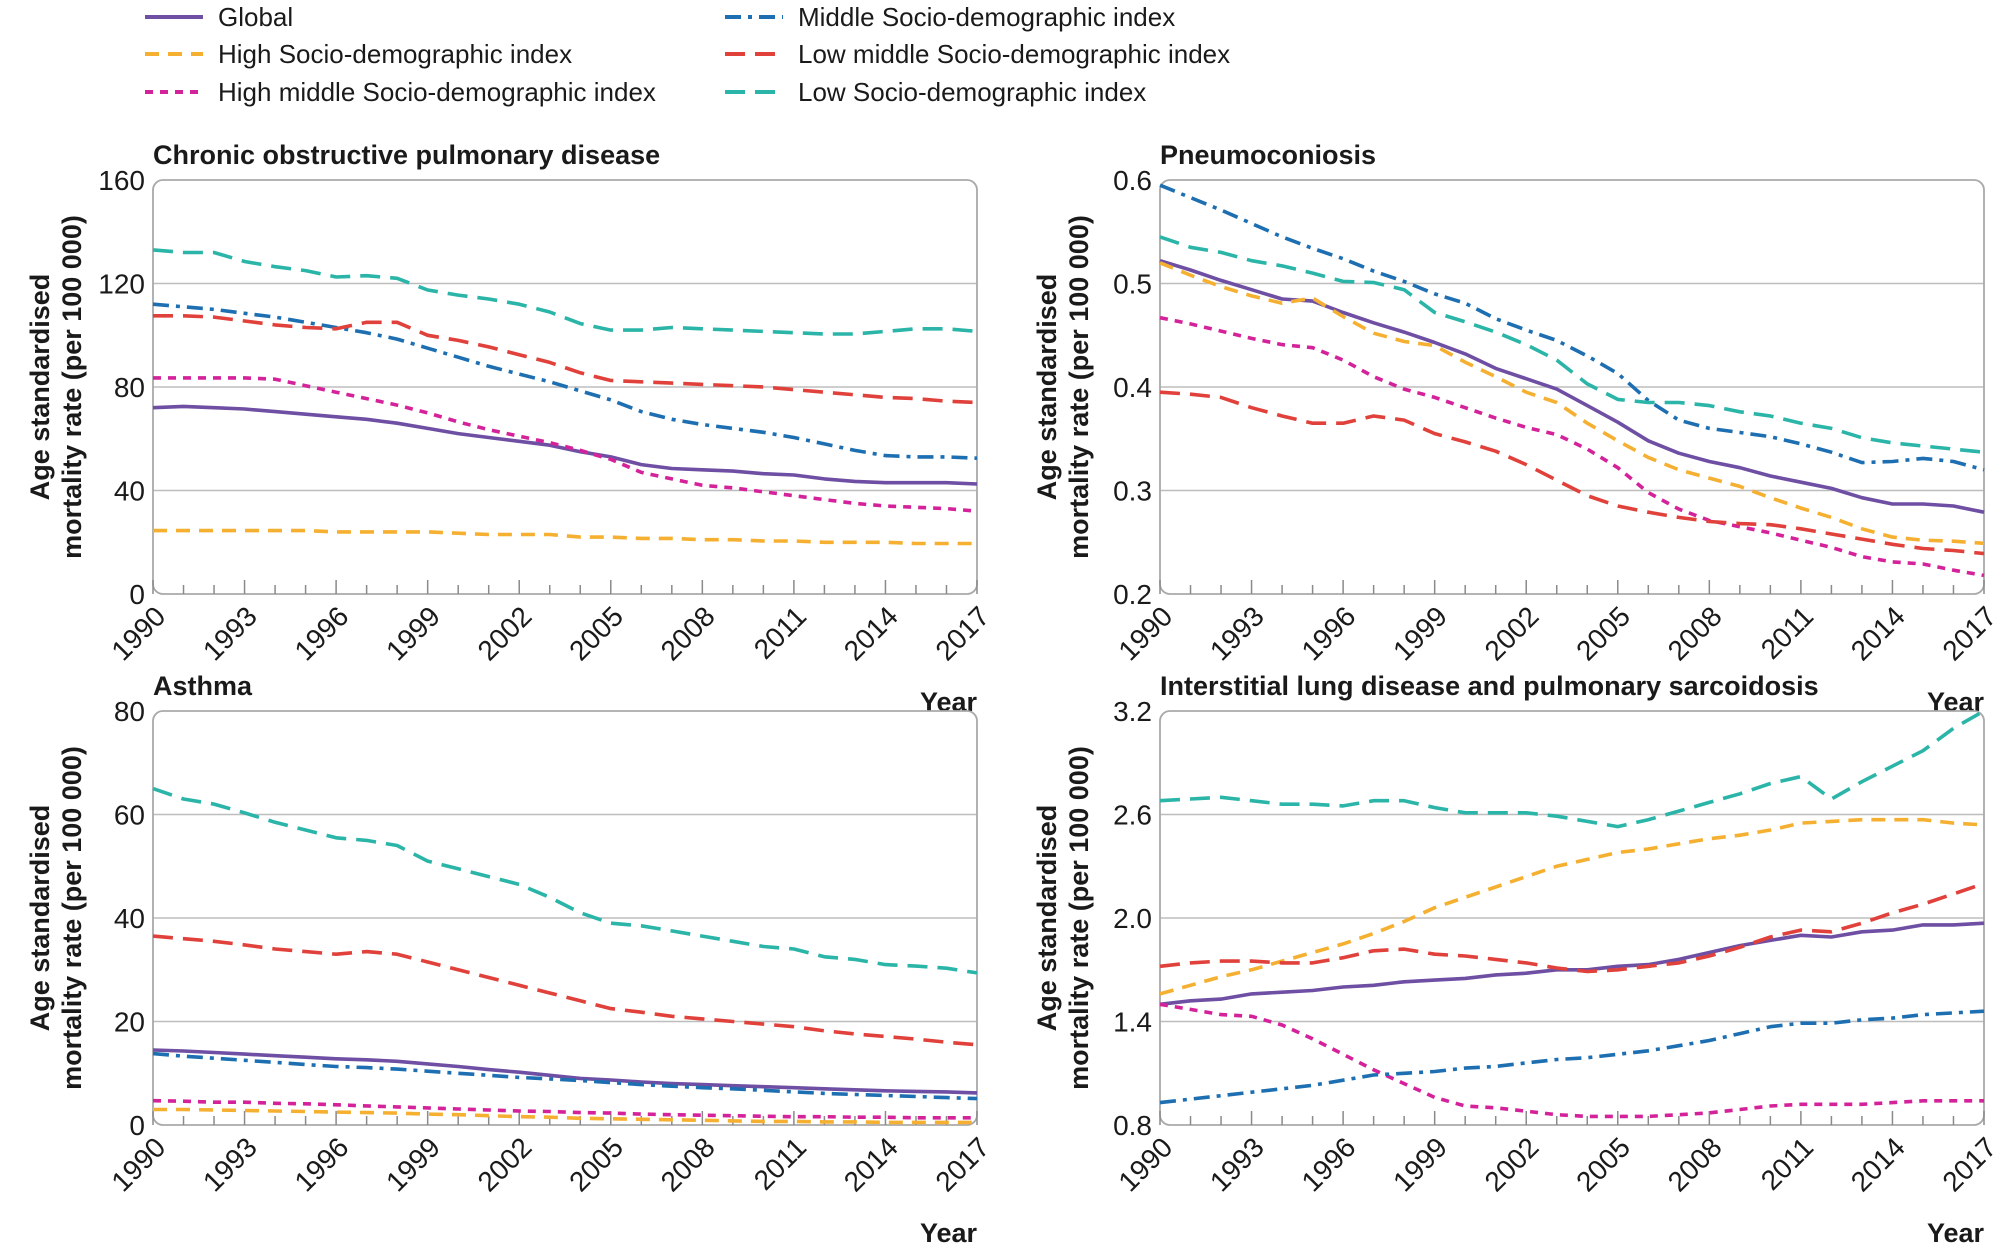 The image size is (2000, 1246). What do you see at coordinates (1132, 491) in the screenshot?
I see `y-tick-label: 0.3` at bounding box center [1132, 491].